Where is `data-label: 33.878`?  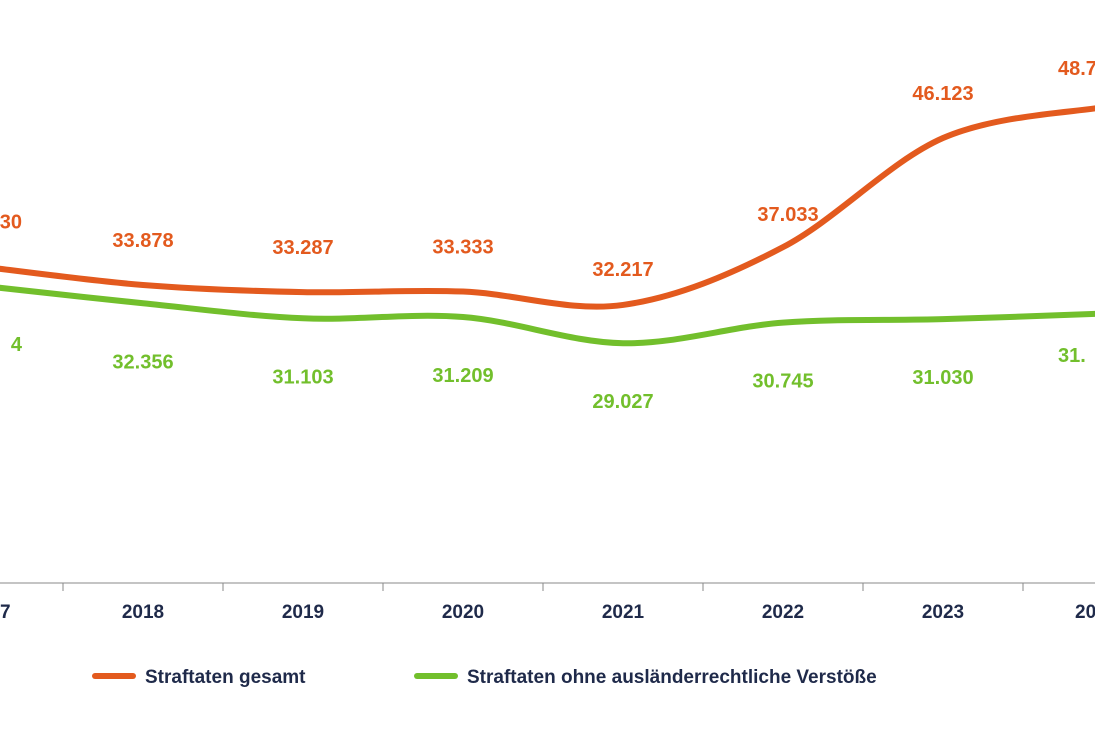
data-label: 33.878 is located at coordinates (142, 241).